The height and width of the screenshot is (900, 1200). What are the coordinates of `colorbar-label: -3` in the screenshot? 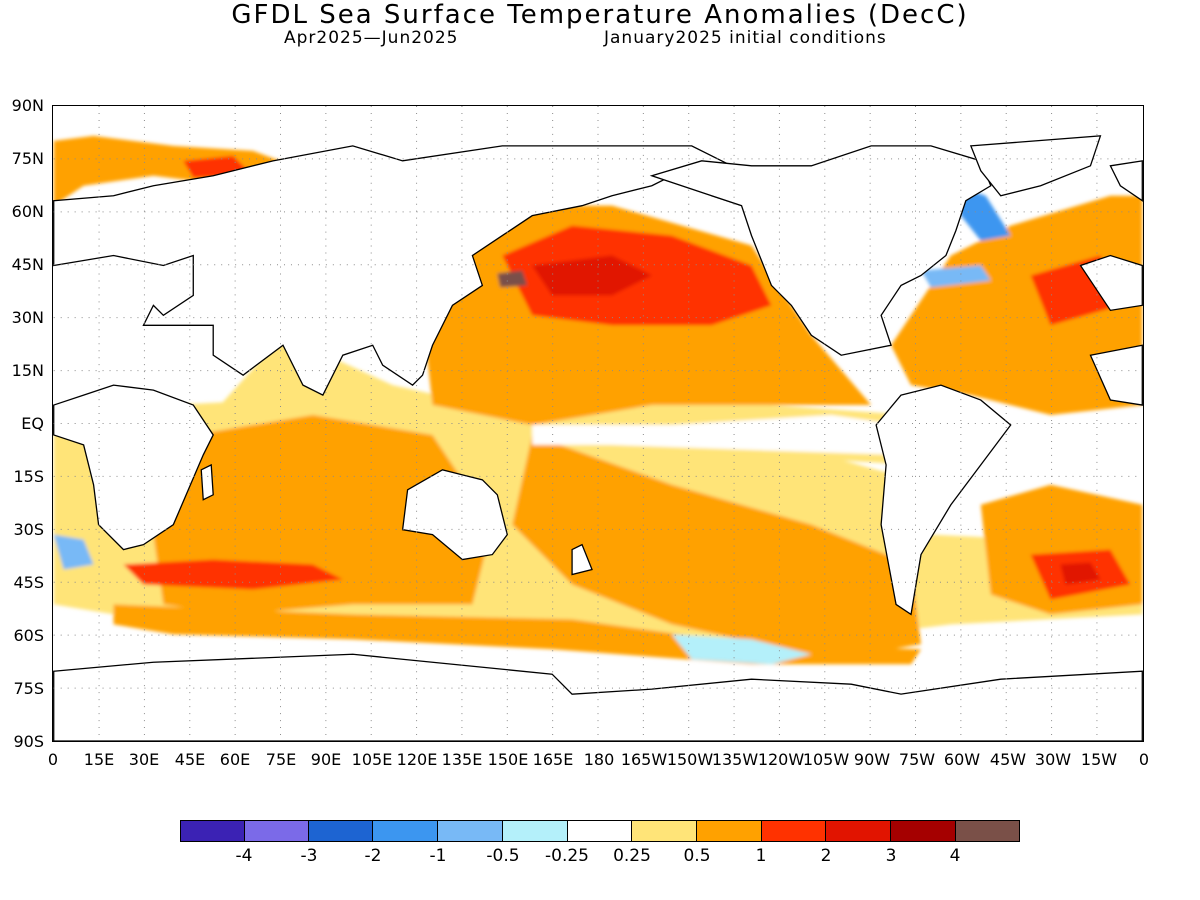 It's located at (309, 856).